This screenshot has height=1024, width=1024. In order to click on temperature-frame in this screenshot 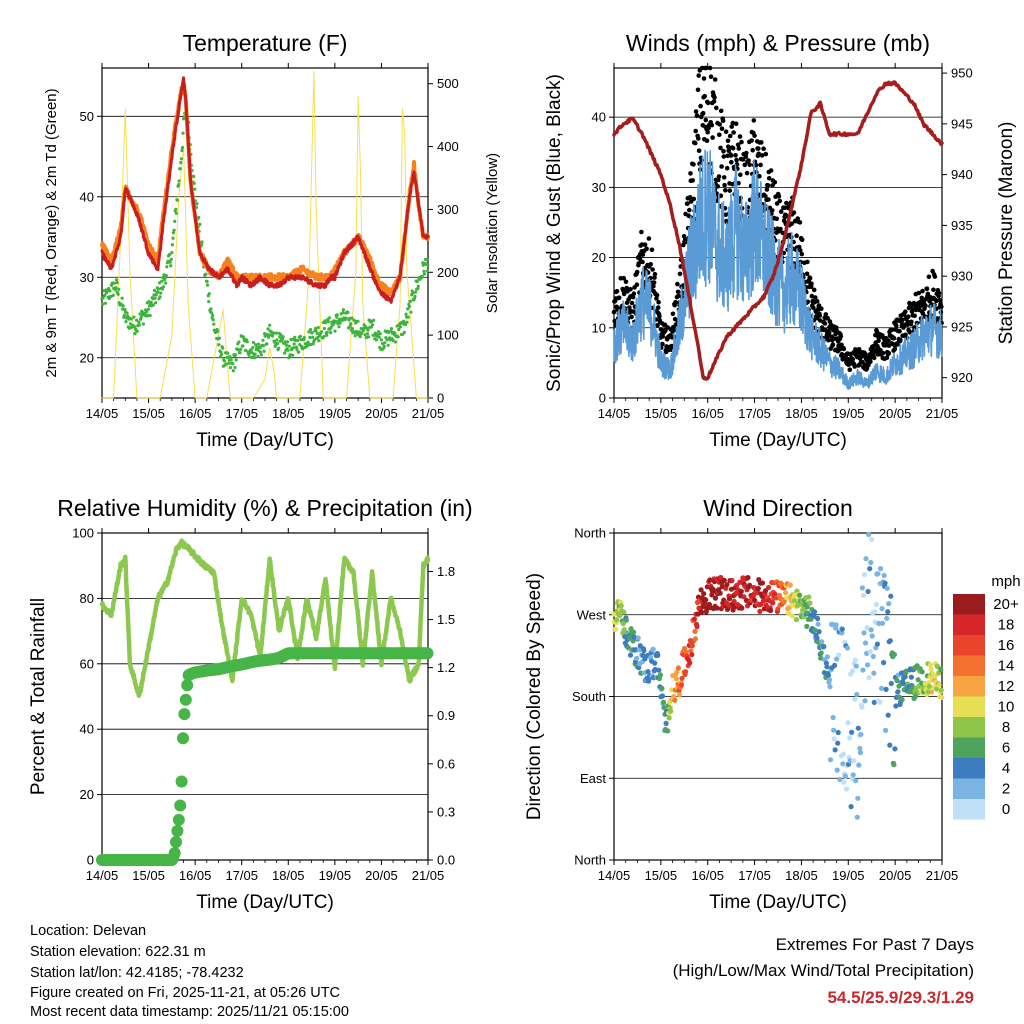, I will do `click(265, 233)`.